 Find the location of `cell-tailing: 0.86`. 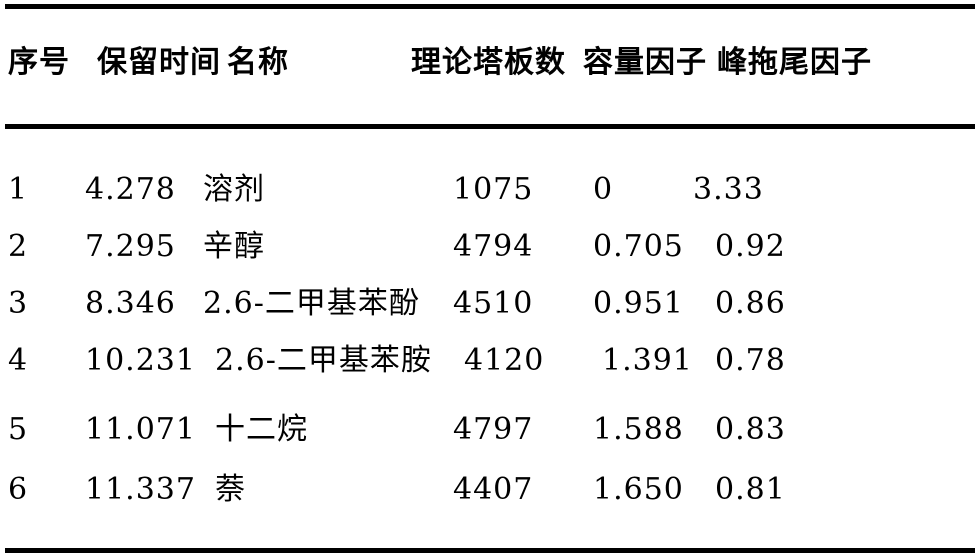

cell-tailing: 0.86 is located at coordinates (750, 303).